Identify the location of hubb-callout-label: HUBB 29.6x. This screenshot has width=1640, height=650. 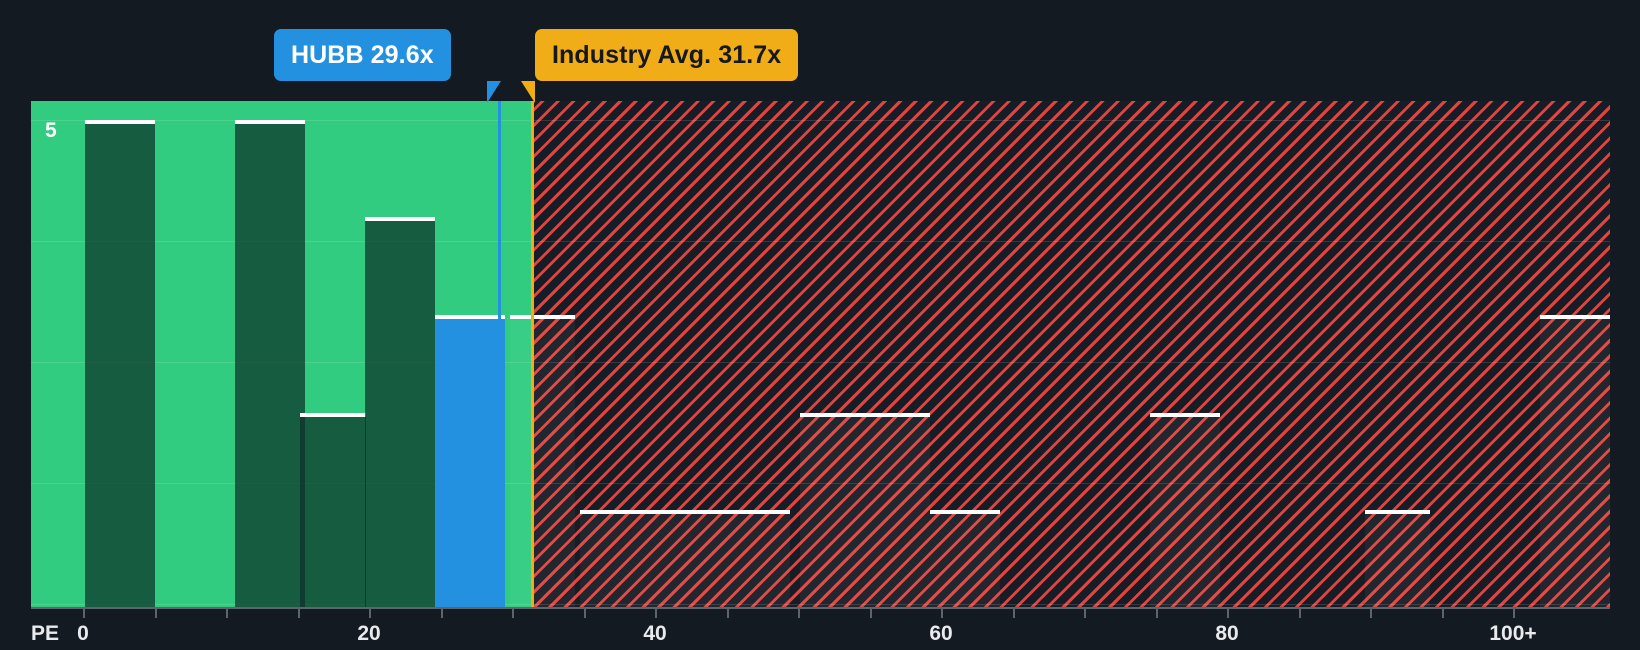
(362, 54).